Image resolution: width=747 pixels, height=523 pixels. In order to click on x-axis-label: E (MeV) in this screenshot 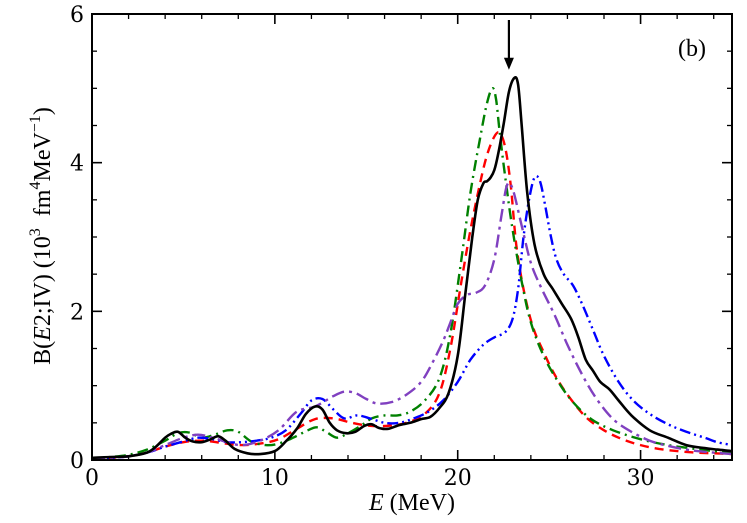, I will do `click(411, 503)`.